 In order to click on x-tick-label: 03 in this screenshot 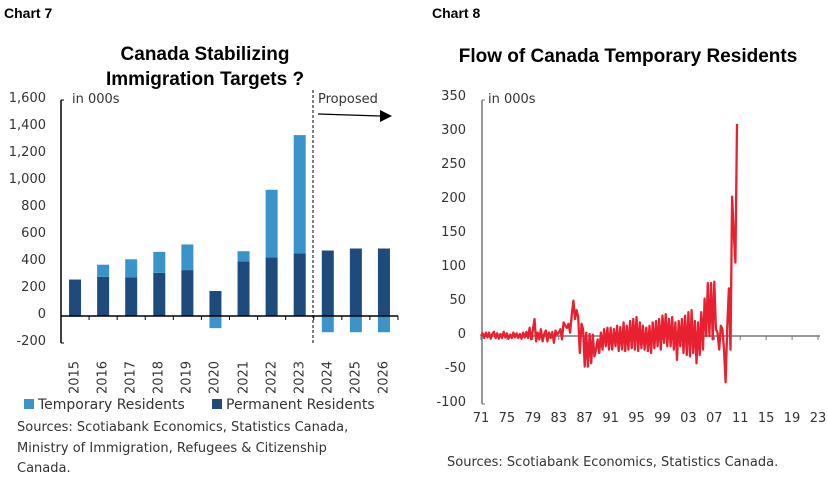, I will do `click(688, 418)`.